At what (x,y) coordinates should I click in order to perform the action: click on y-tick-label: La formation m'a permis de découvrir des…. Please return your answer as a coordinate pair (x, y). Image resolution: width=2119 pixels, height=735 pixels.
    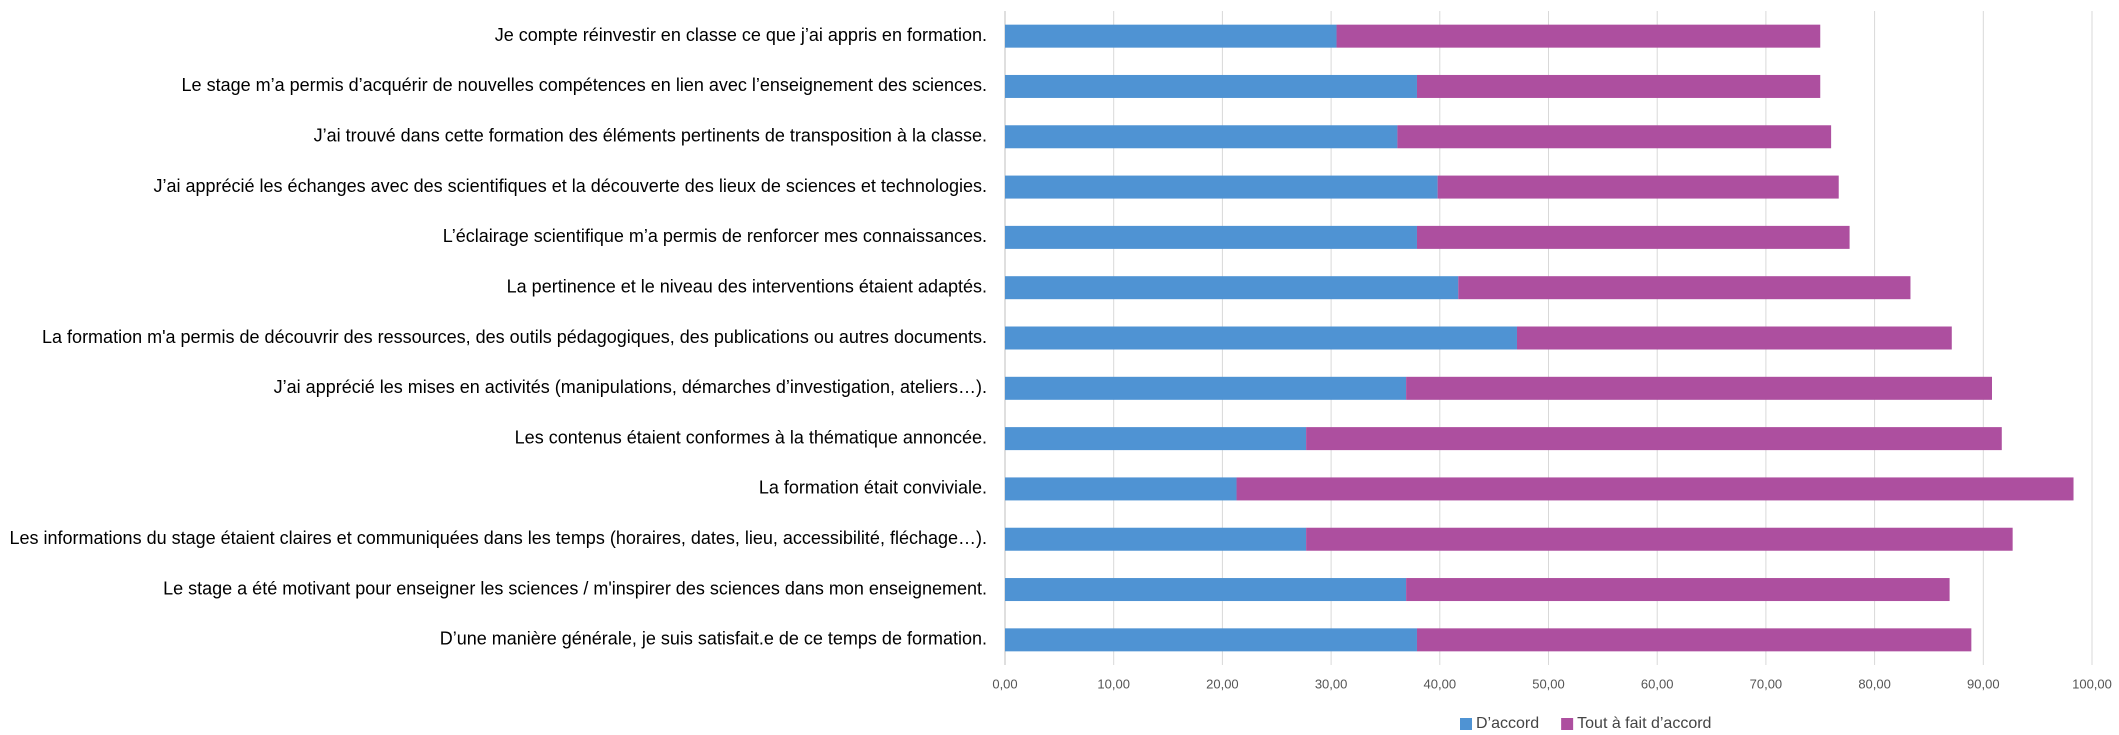
    Looking at the image, I should click on (514, 337).